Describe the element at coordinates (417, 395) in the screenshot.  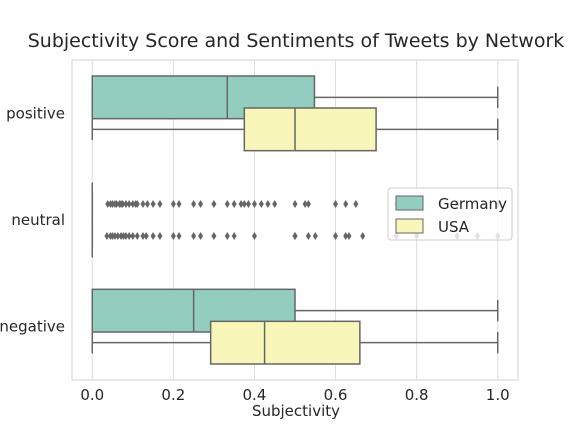
I see `x-tick-label: 0.8` at that location.